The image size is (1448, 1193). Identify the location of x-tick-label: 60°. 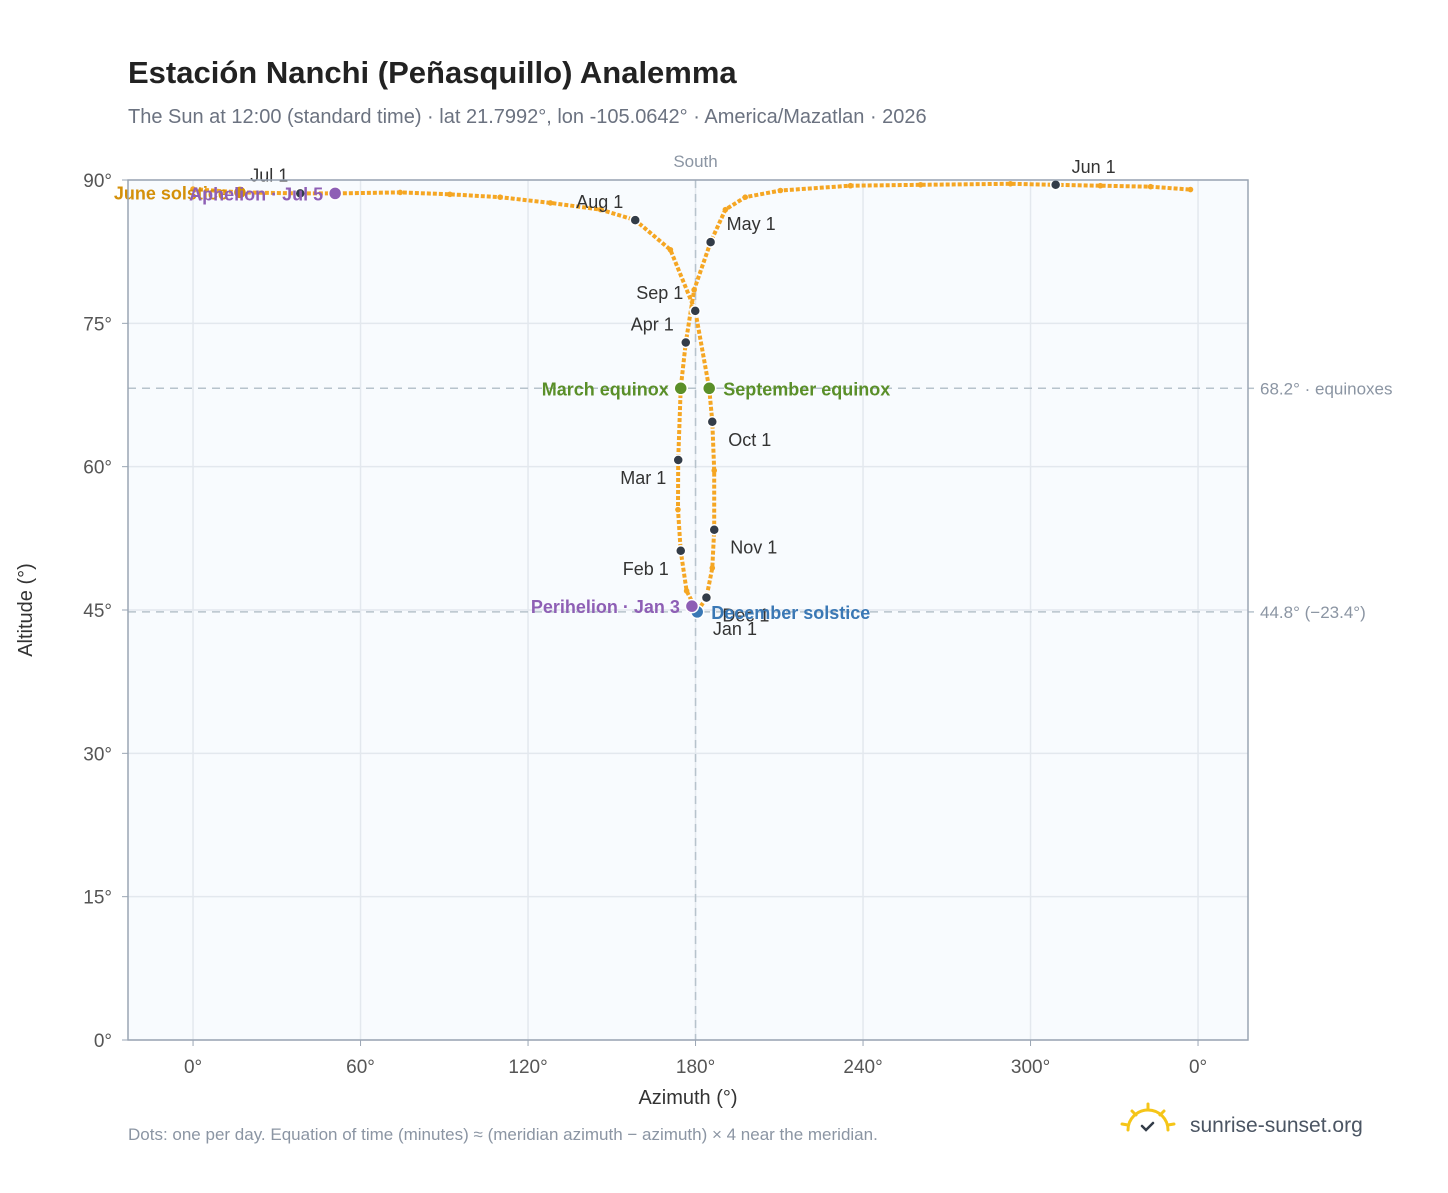
(360, 1067).